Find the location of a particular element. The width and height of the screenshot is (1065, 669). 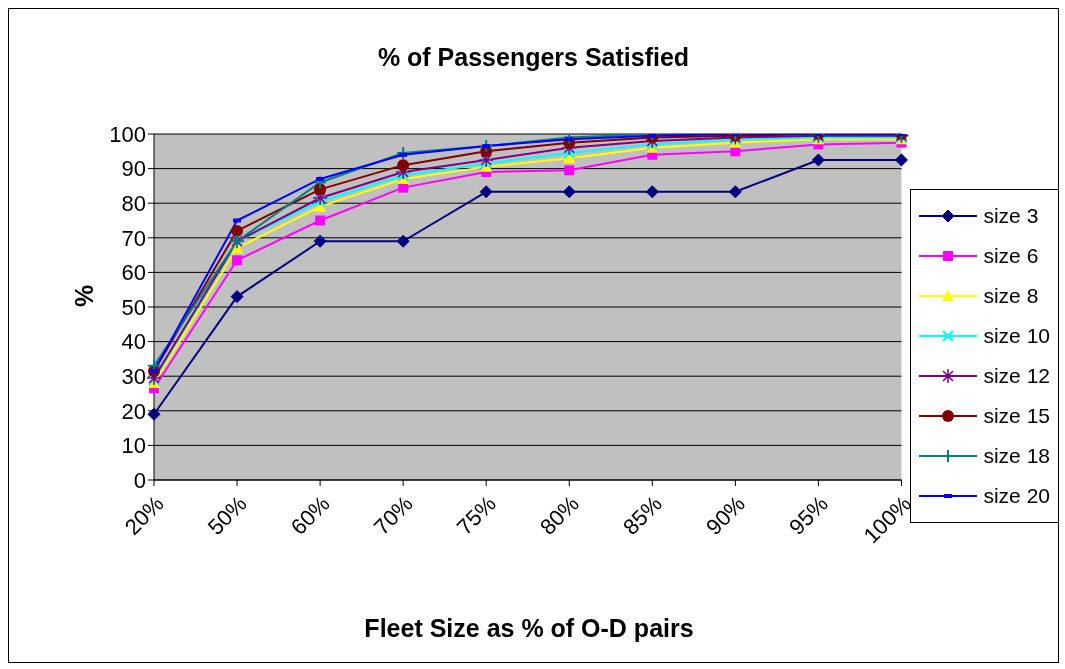

x-tick-label: 70% is located at coordinates (393, 515).